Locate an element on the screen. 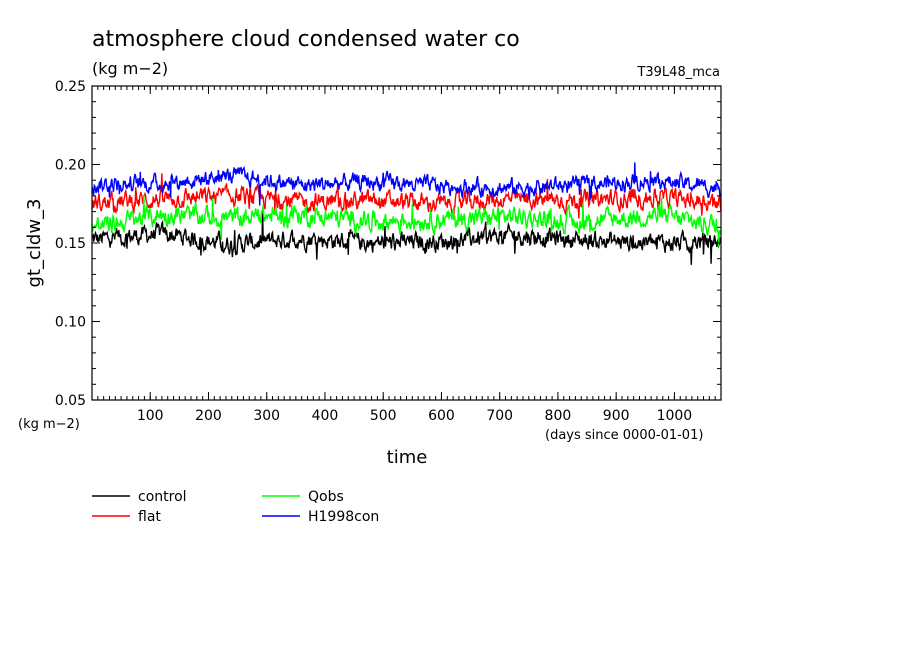  x-tick-label: 300 is located at coordinates (266, 416).